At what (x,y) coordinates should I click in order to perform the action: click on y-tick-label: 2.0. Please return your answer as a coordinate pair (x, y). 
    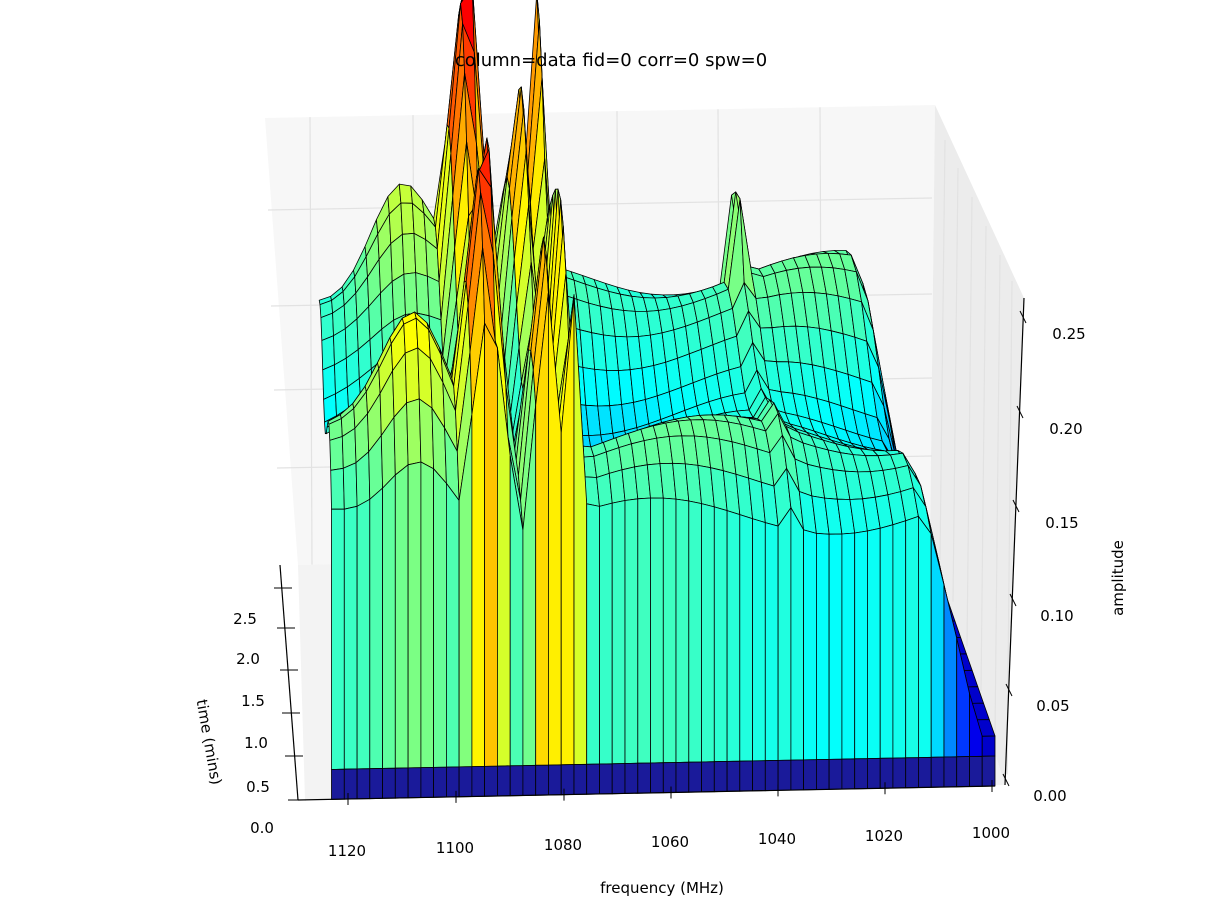
    Looking at the image, I should click on (248, 659).